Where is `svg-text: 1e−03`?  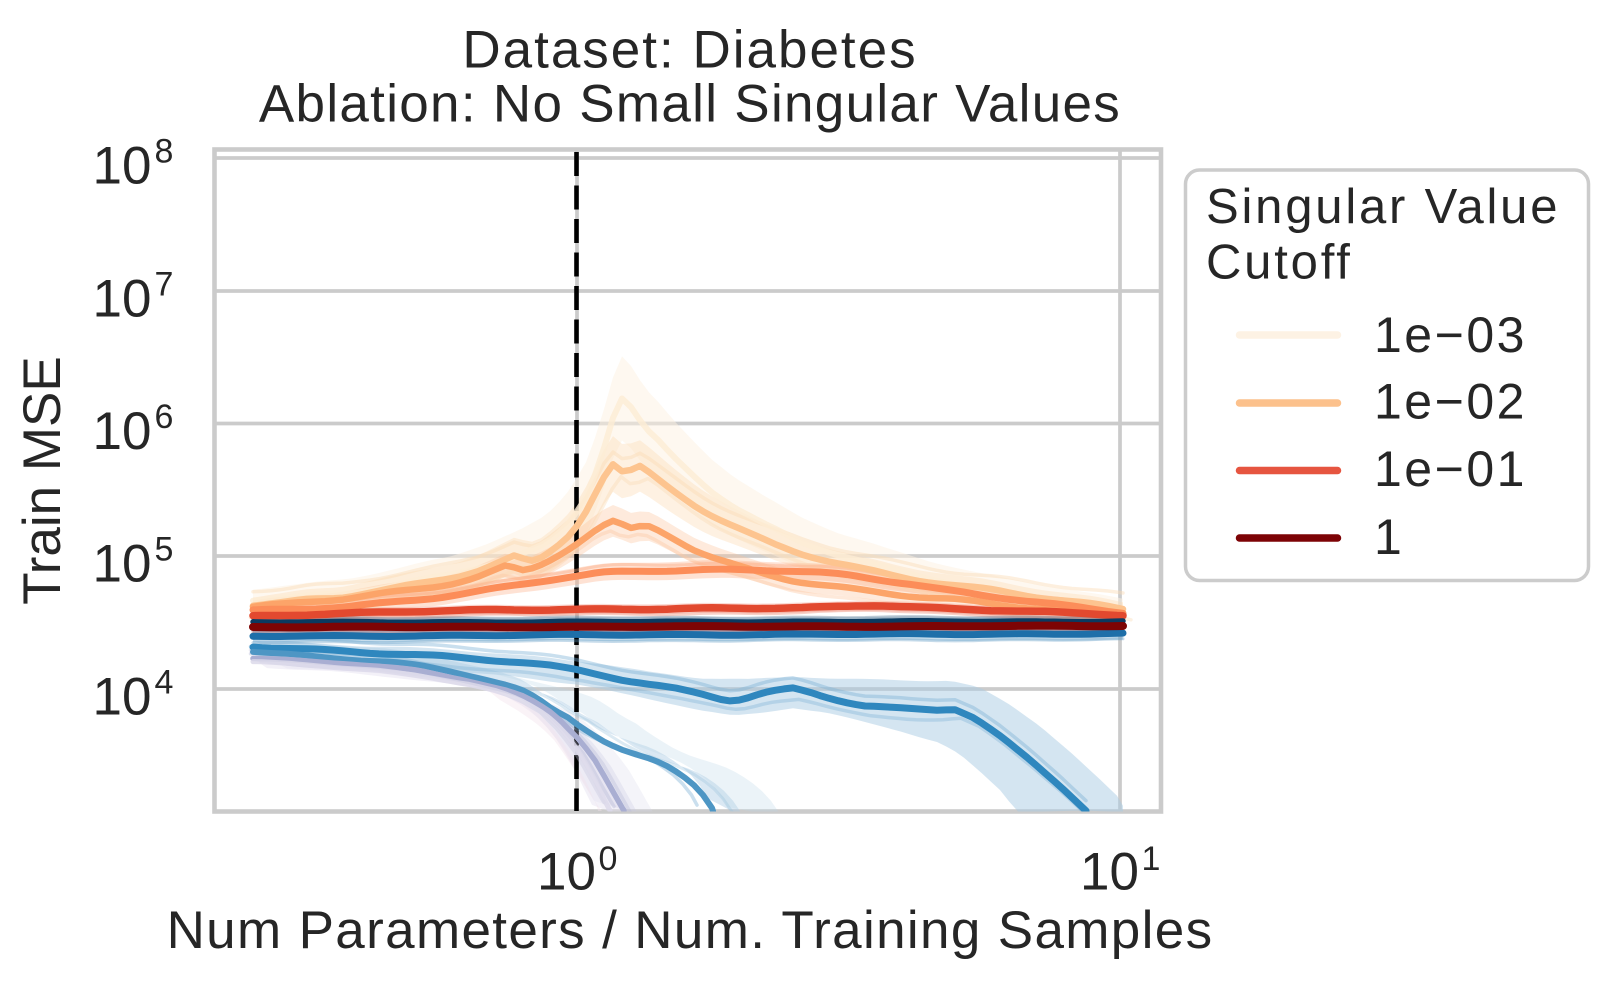
svg-text: 1e−03 is located at coordinates (1450, 335).